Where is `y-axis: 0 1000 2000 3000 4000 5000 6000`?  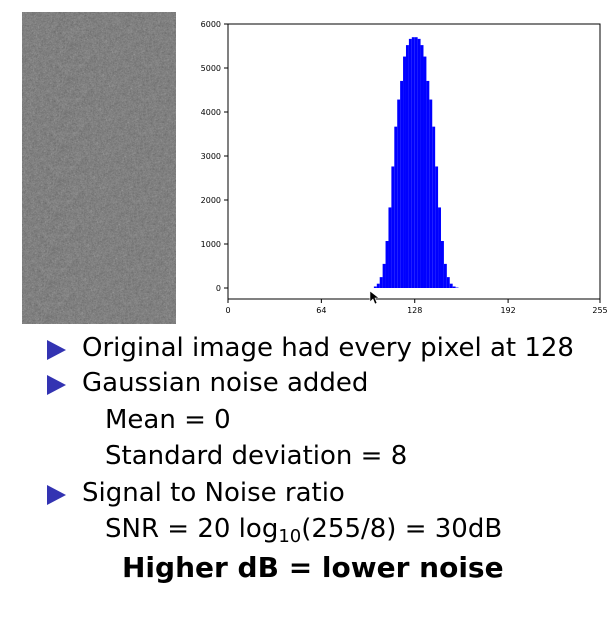
y-axis: 0 1000 2000 3000 4000 5000 6000 is located at coordinates (214, 156).